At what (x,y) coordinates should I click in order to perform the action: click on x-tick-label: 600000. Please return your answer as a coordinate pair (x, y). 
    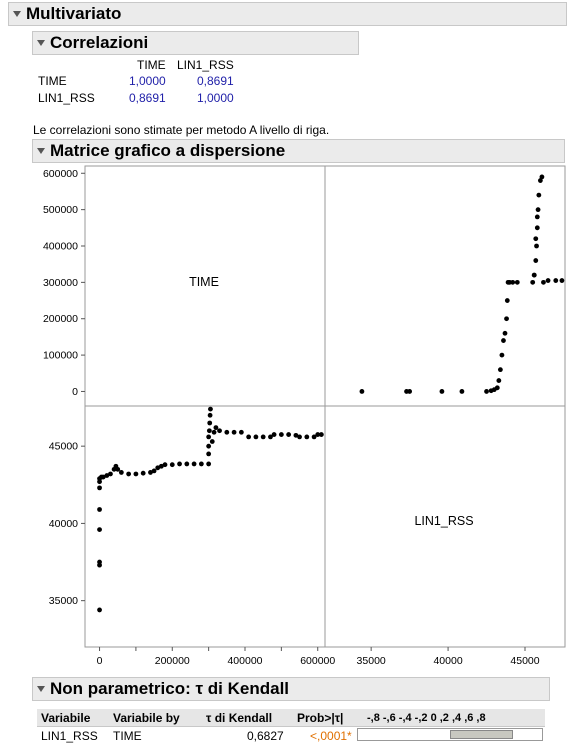
    Looking at the image, I should click on (317, 661).